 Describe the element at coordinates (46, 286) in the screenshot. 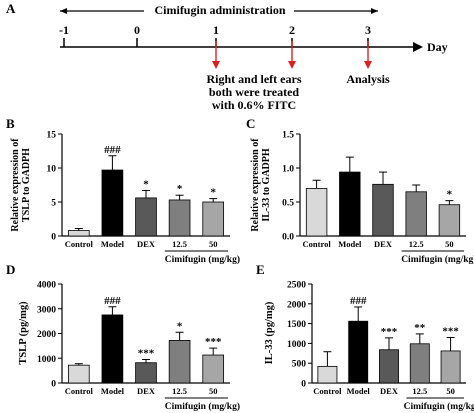

I see `y-tick-label: 4000` at that location.